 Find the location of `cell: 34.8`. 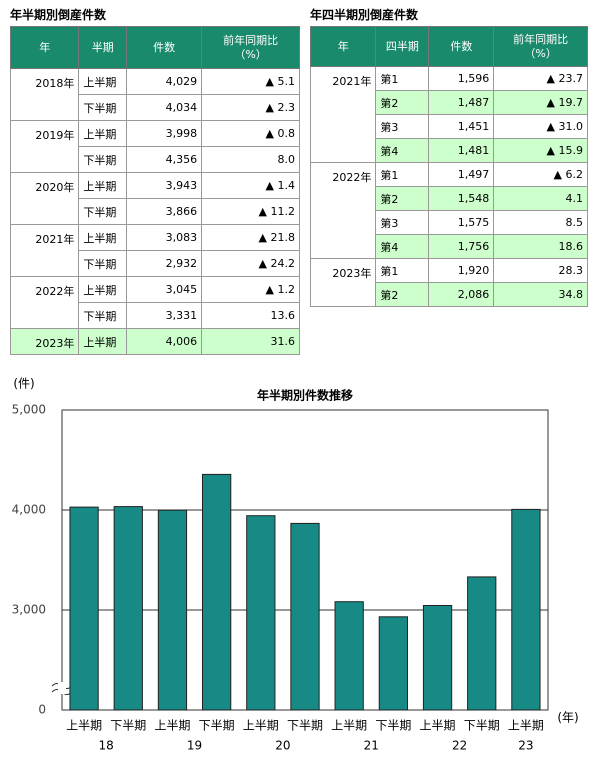

cell: 34.8 is located at coordinates (540, 294).